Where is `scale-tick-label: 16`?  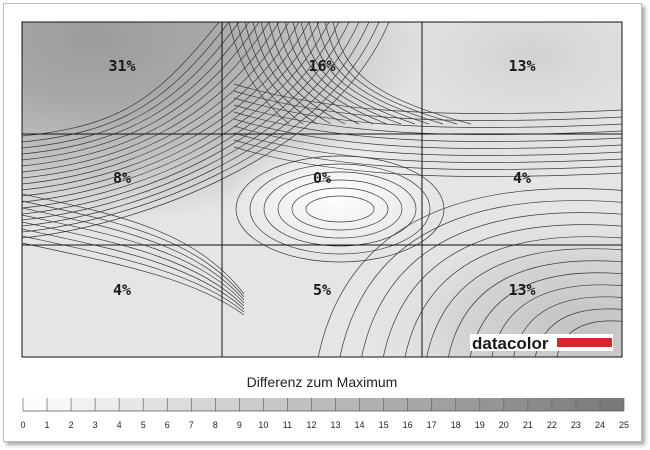
scale-tick-label: 16 is located at coordinates (408, 425).